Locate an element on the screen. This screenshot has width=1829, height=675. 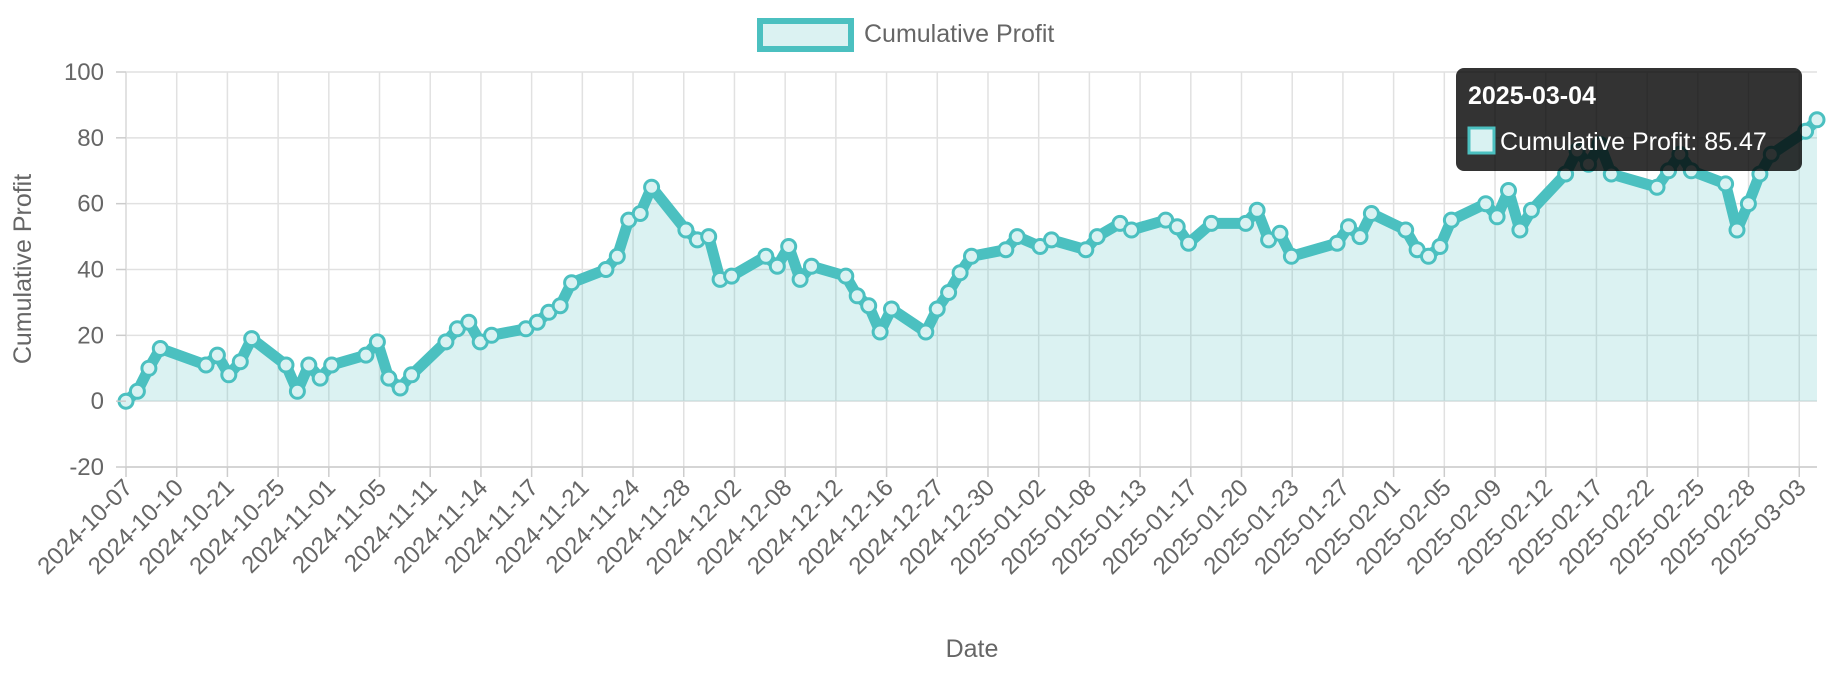
legend-label: Cumulative Profit is located at coordinates (959, 34).